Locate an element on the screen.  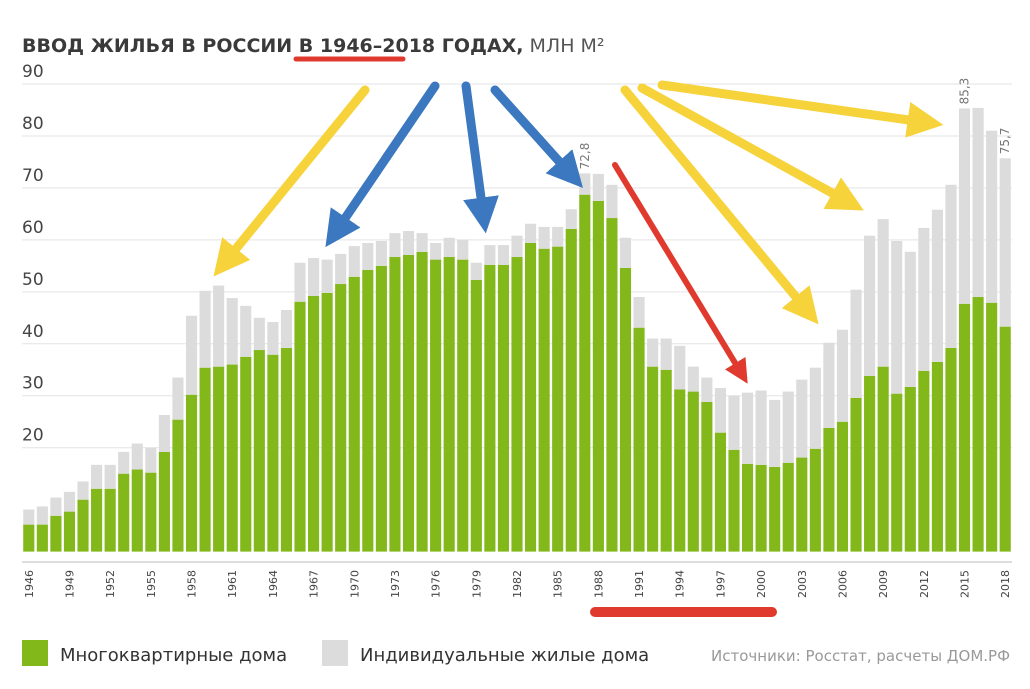
x-tick-label: 1958 is located at coordinates (192, 584).